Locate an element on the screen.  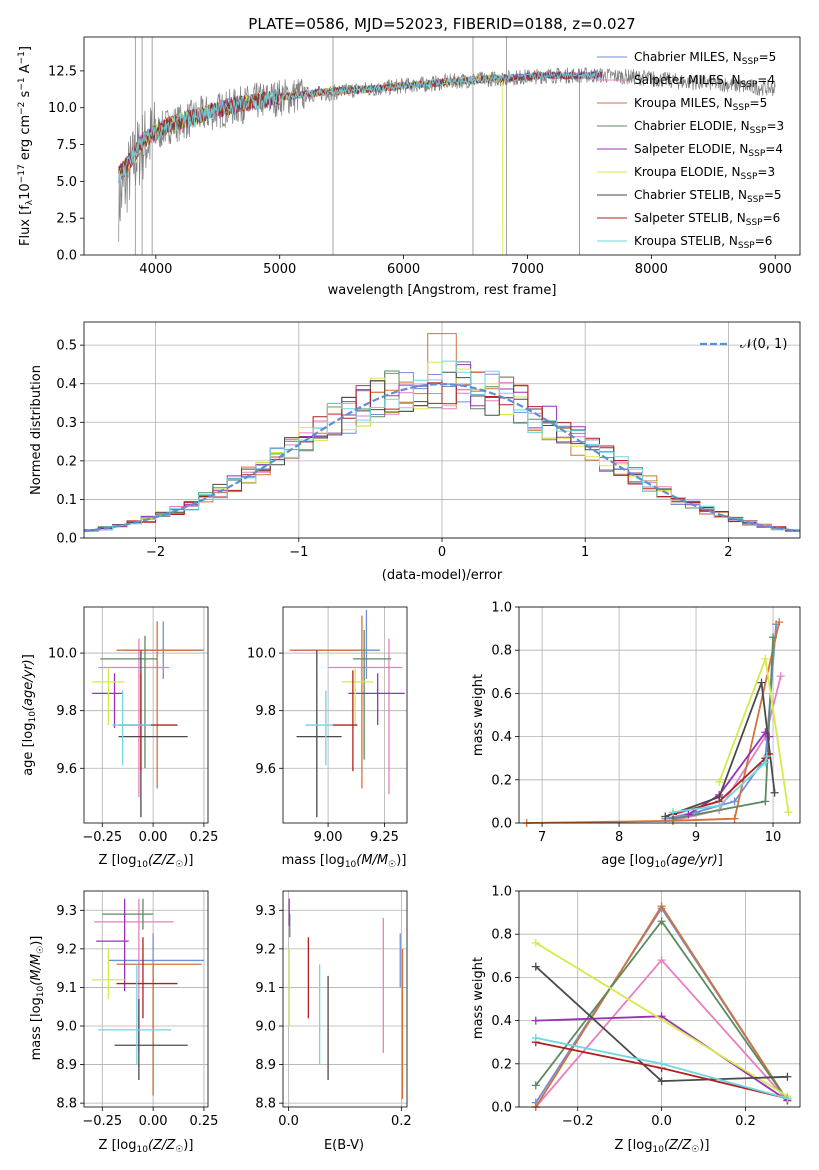
x-axis-label: E(B-V) is located at coordinates (344, 1145).